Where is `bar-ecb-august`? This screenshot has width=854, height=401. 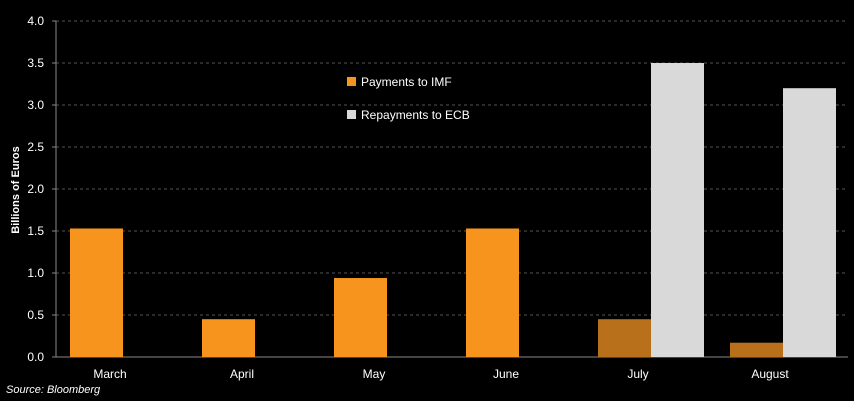 bar-ecb-august is located at coordinates (809, 222).